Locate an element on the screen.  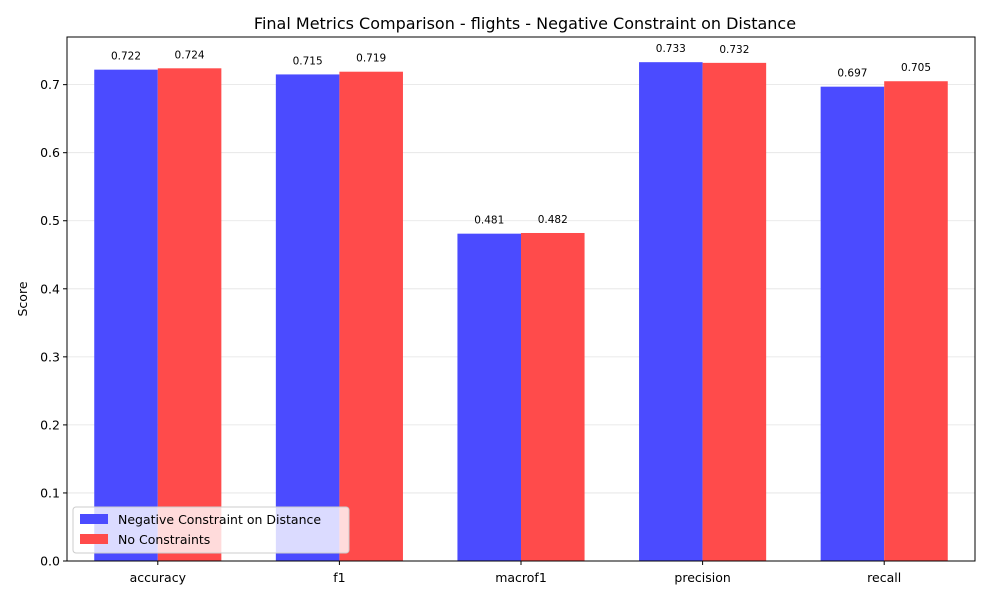
data-label: 0.705 is located at coordinates (916, 68).